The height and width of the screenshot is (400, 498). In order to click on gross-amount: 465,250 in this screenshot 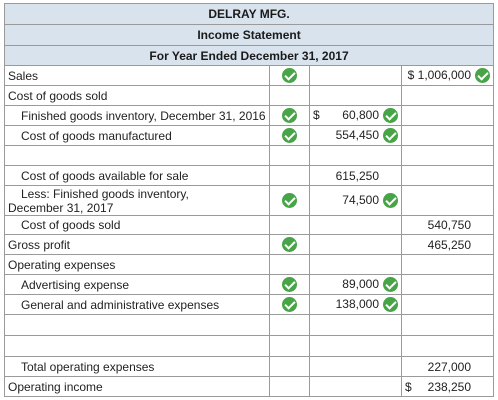, I will do `click(449, 244)`.